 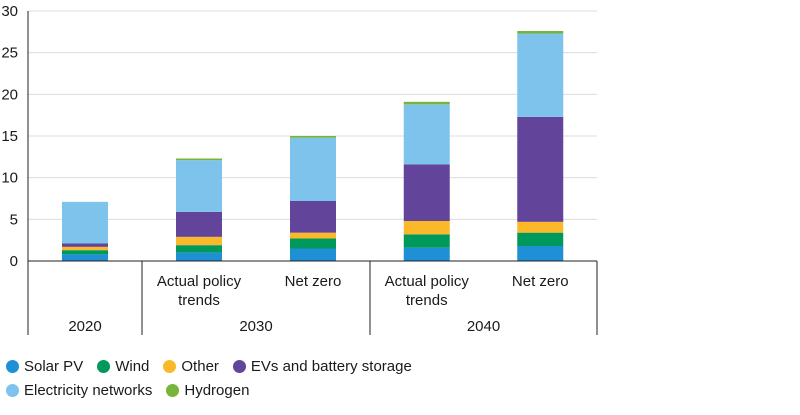 I want to click on legend-row: Electricity networks Hydrogen, so click(x=286, y=390).